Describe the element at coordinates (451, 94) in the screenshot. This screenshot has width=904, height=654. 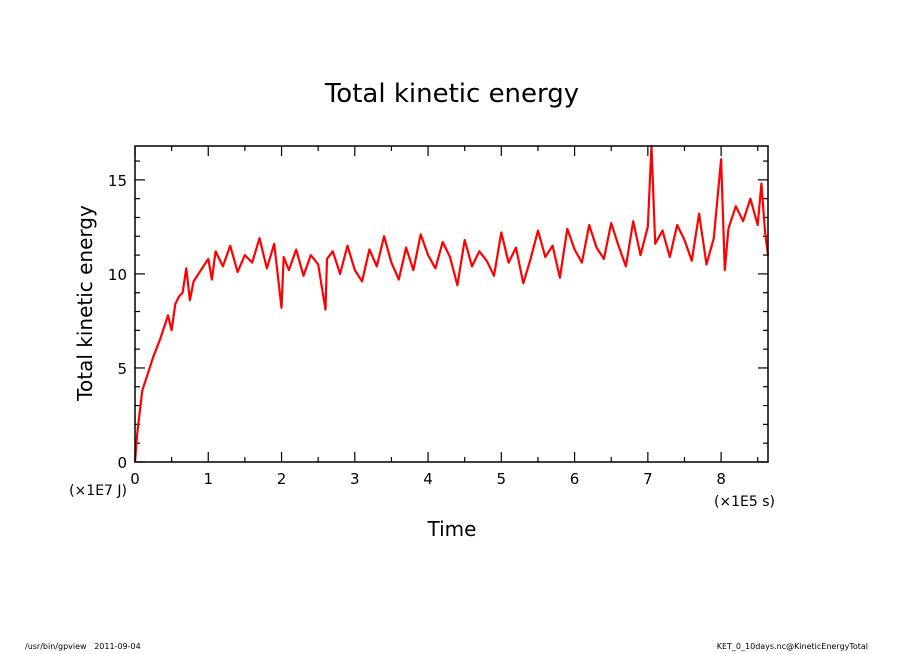
I see `chart-title: Total kinetic energy` at that location.